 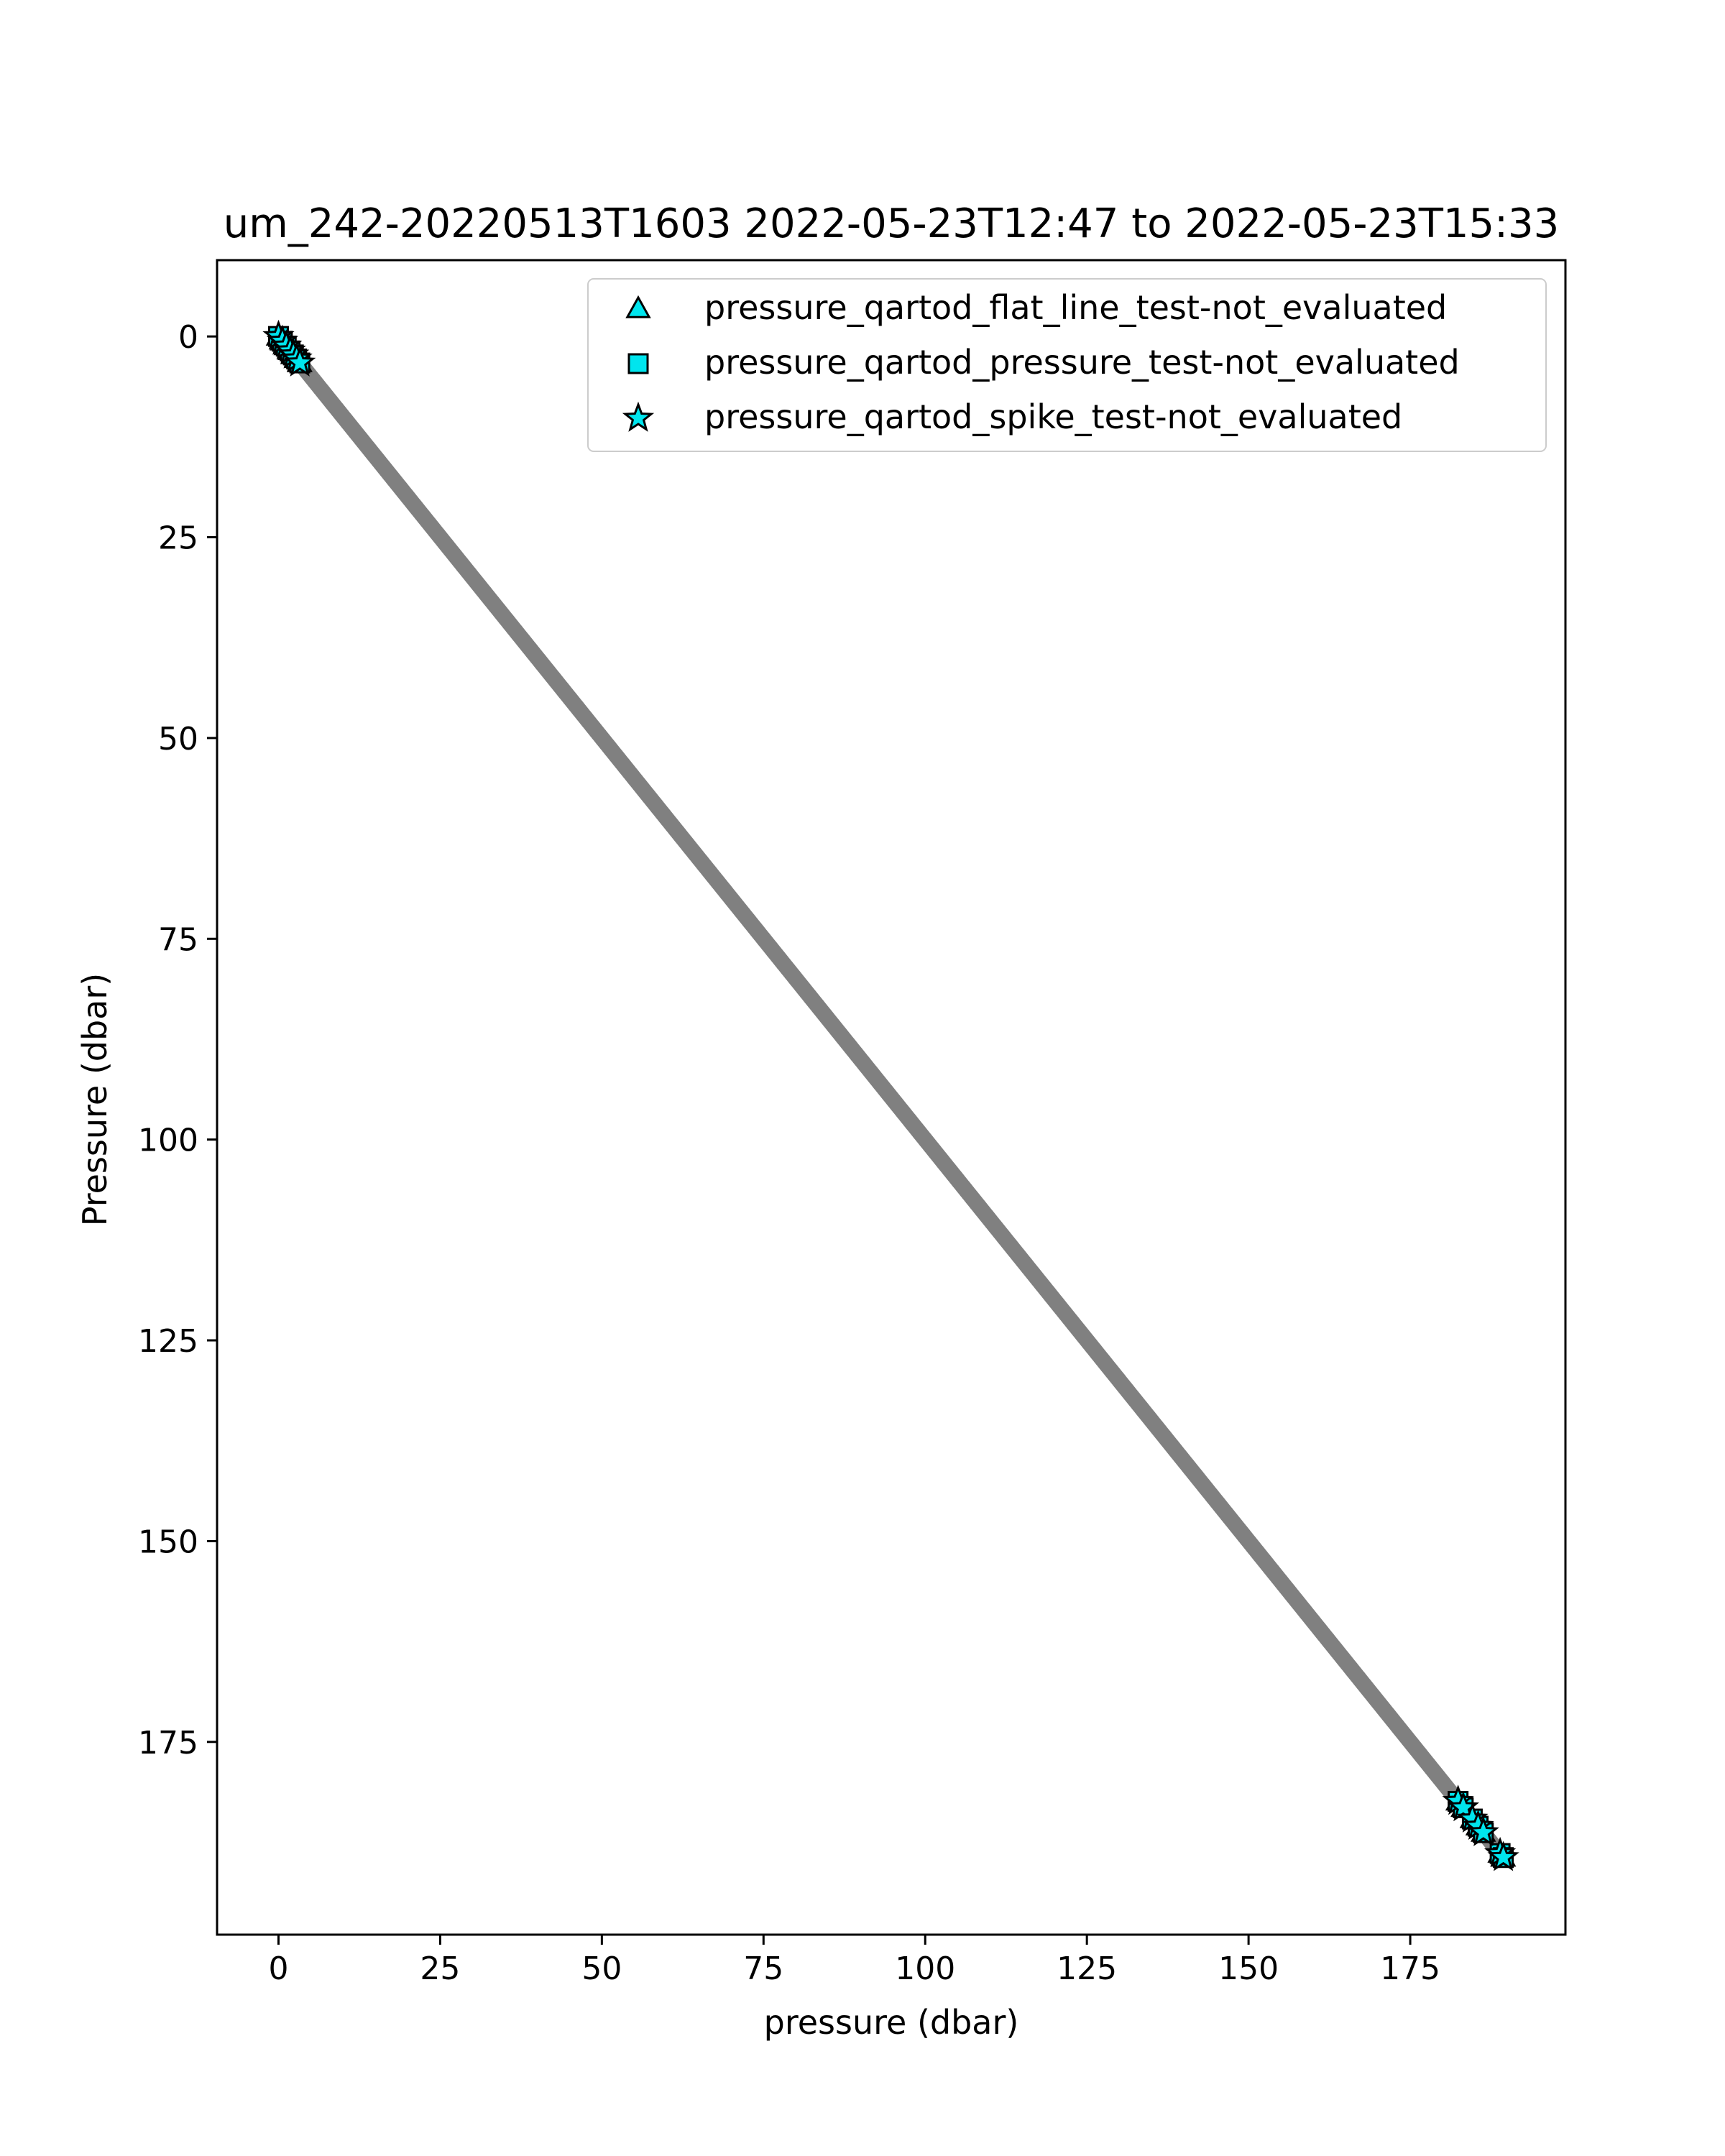 I want to click on x-tick-label: 150, so click(x=1248, y=1969).